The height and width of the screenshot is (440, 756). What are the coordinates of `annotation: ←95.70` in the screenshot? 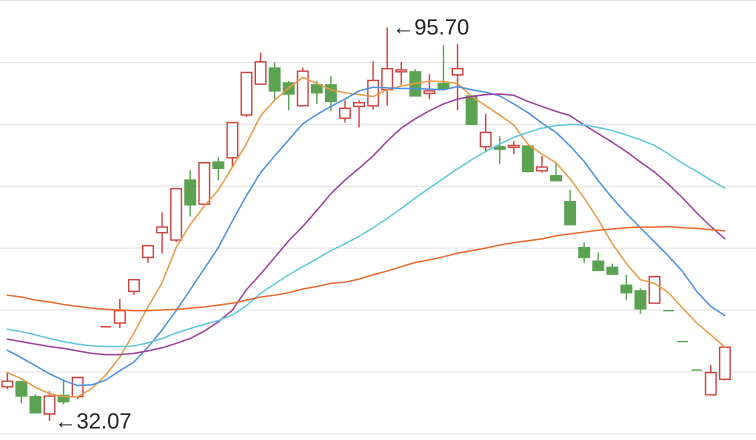 It's located at (431, 27).